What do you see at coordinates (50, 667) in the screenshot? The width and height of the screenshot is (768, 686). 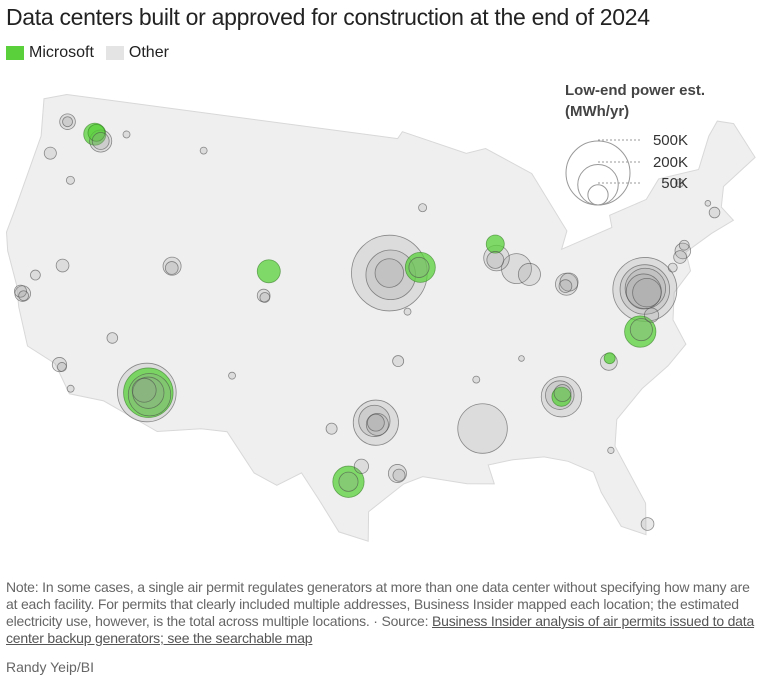 I see `credit: Randy Yeip/BI` at bounding box center [50, 667].